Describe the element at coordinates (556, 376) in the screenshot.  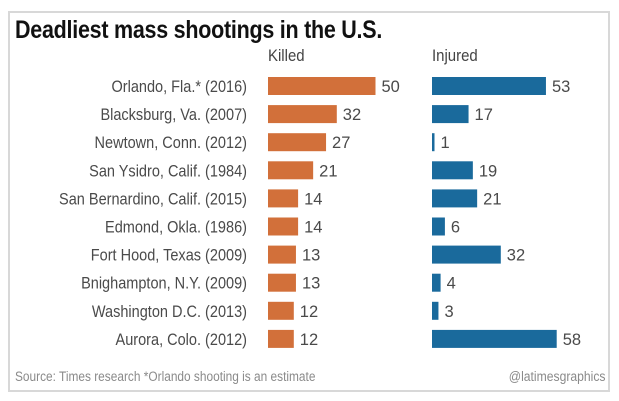
I see `credit-label: @latimesgraphics` at that location.